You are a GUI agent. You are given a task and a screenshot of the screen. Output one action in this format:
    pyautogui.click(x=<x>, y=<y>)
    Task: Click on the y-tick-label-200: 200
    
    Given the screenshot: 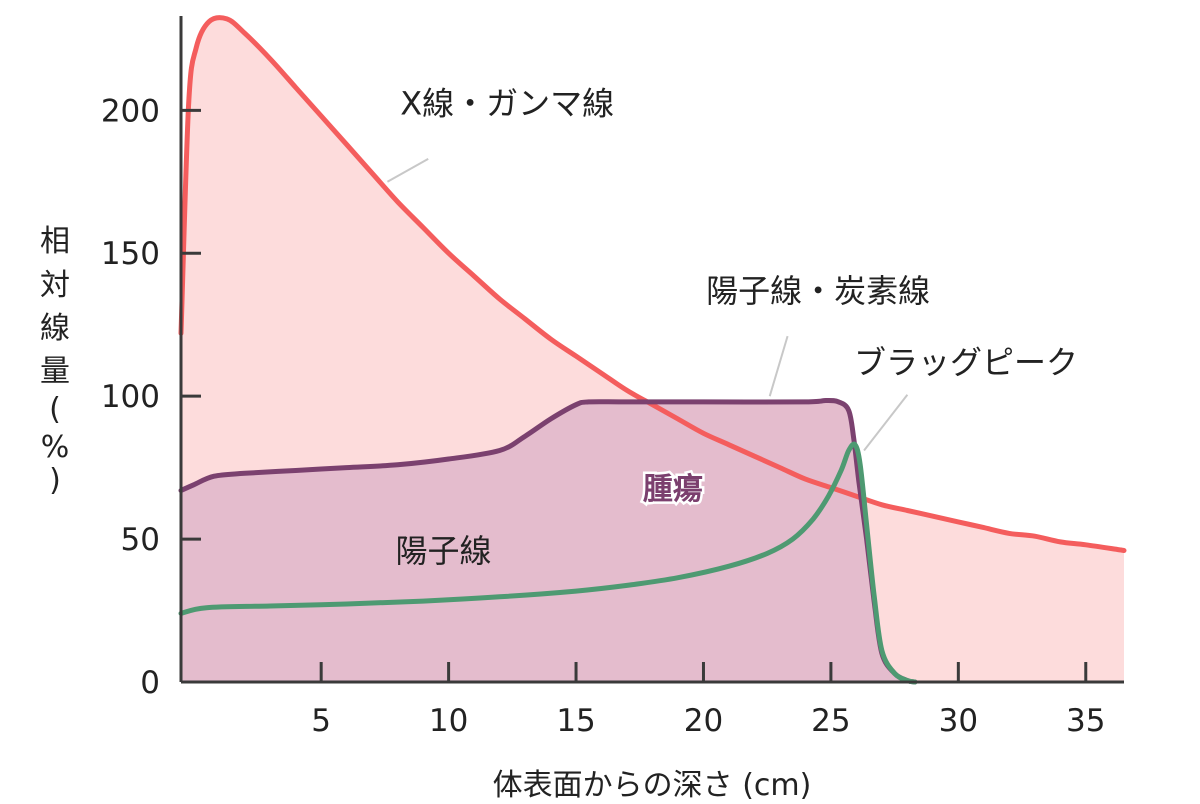 What is the action you would take?
    pyautogui.click(x=130, y=111)
    